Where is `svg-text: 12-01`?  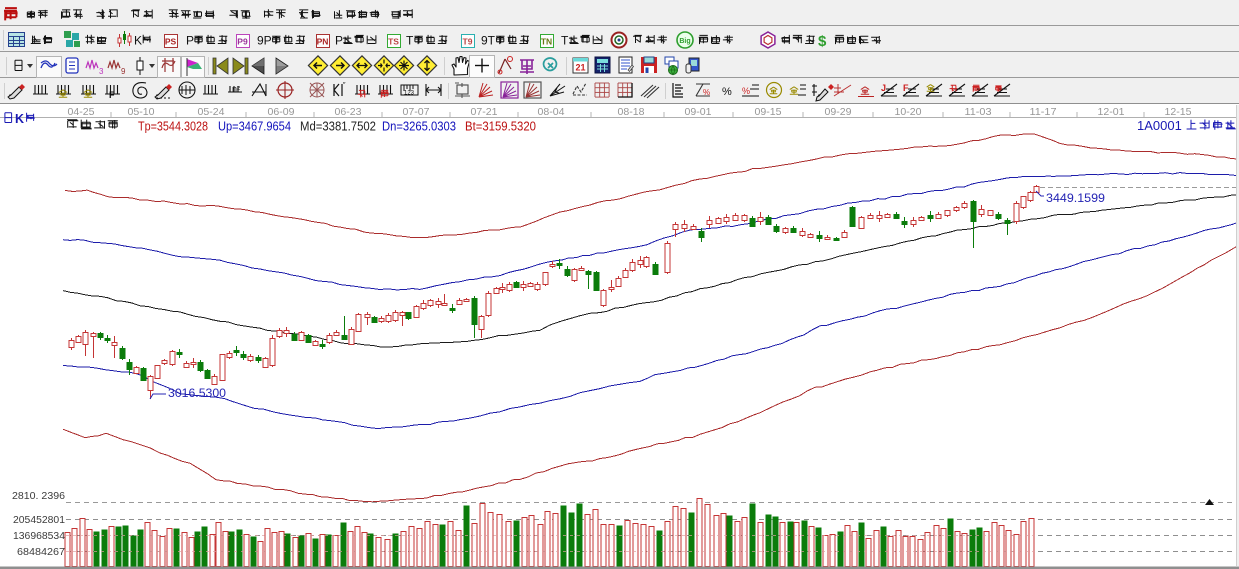 svg-text: 12-01 is located at coordinates (1111, 112).